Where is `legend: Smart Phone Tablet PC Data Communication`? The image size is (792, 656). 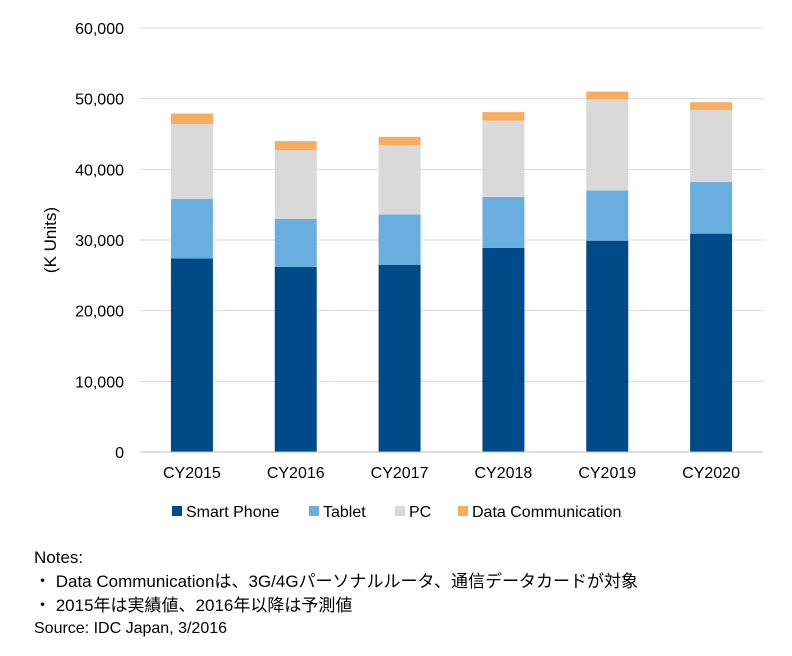 legend: Smart Phone Tablet PC Data Communication is located at coordinates (396, 512).